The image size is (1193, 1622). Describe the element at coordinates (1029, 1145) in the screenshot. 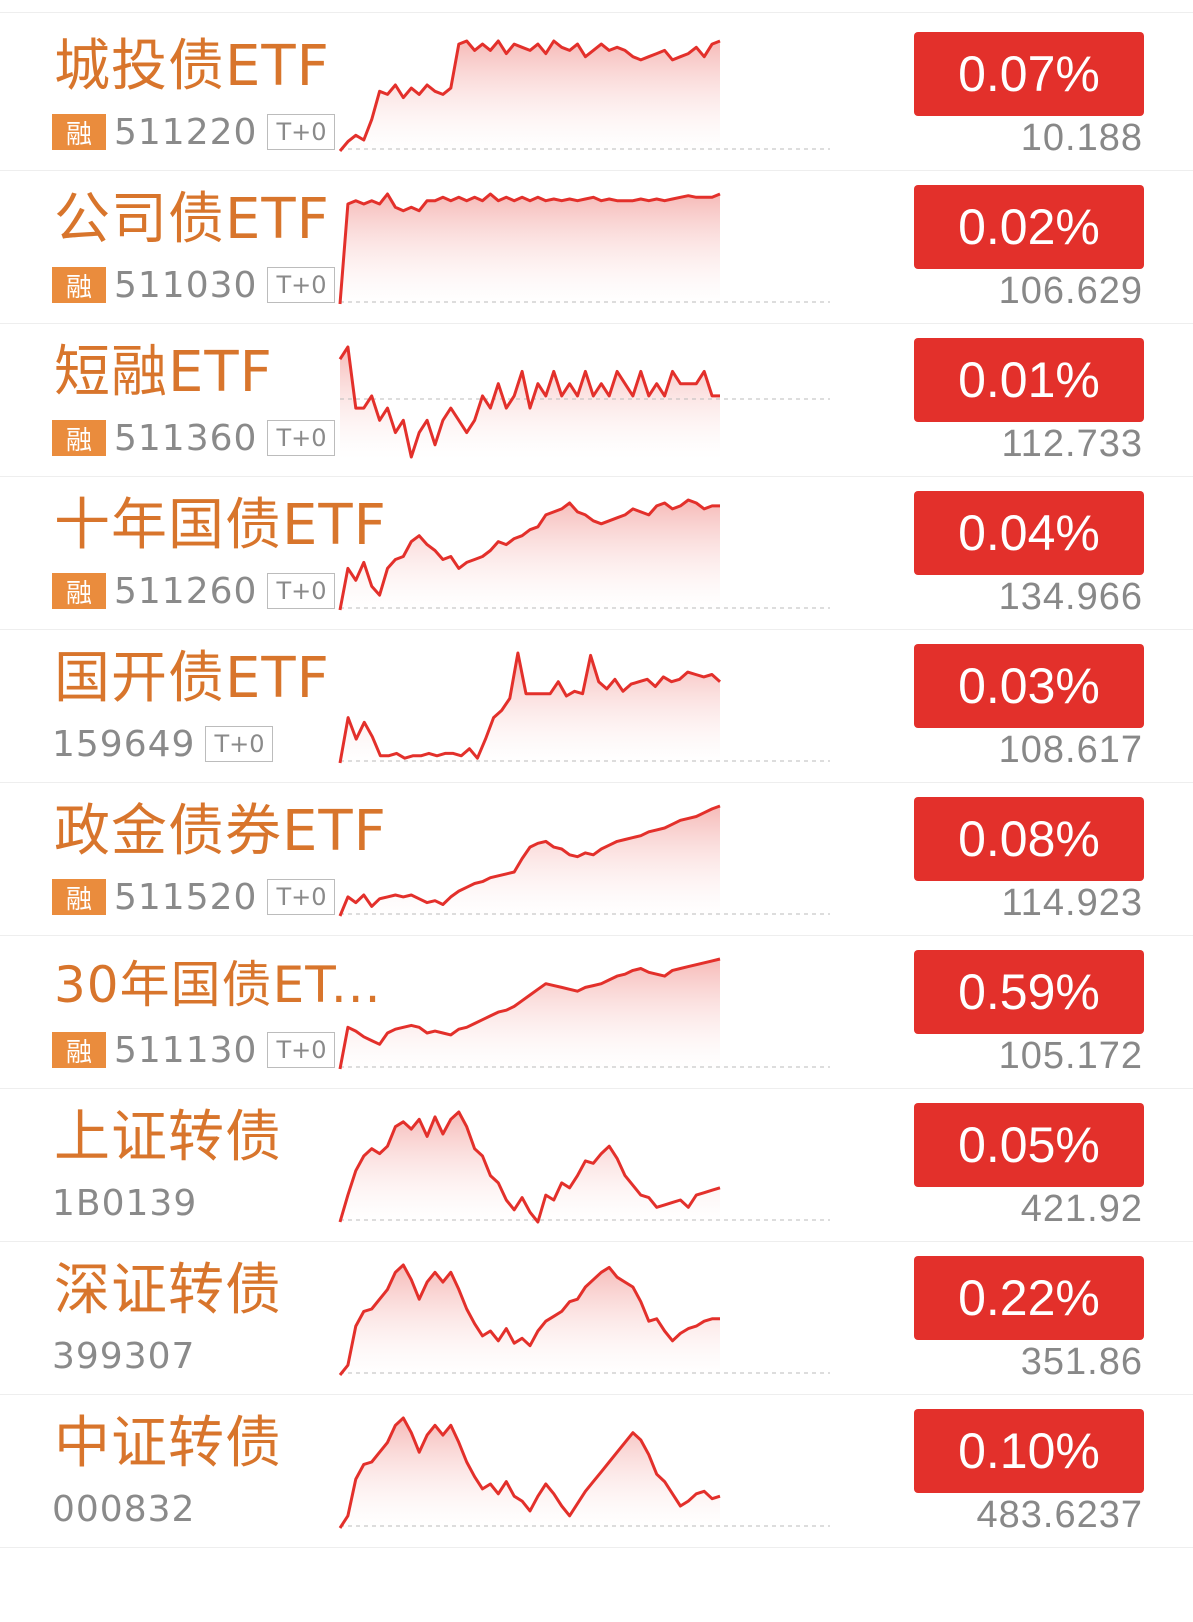

I see `change-percent-button: 0.05%` at that location.